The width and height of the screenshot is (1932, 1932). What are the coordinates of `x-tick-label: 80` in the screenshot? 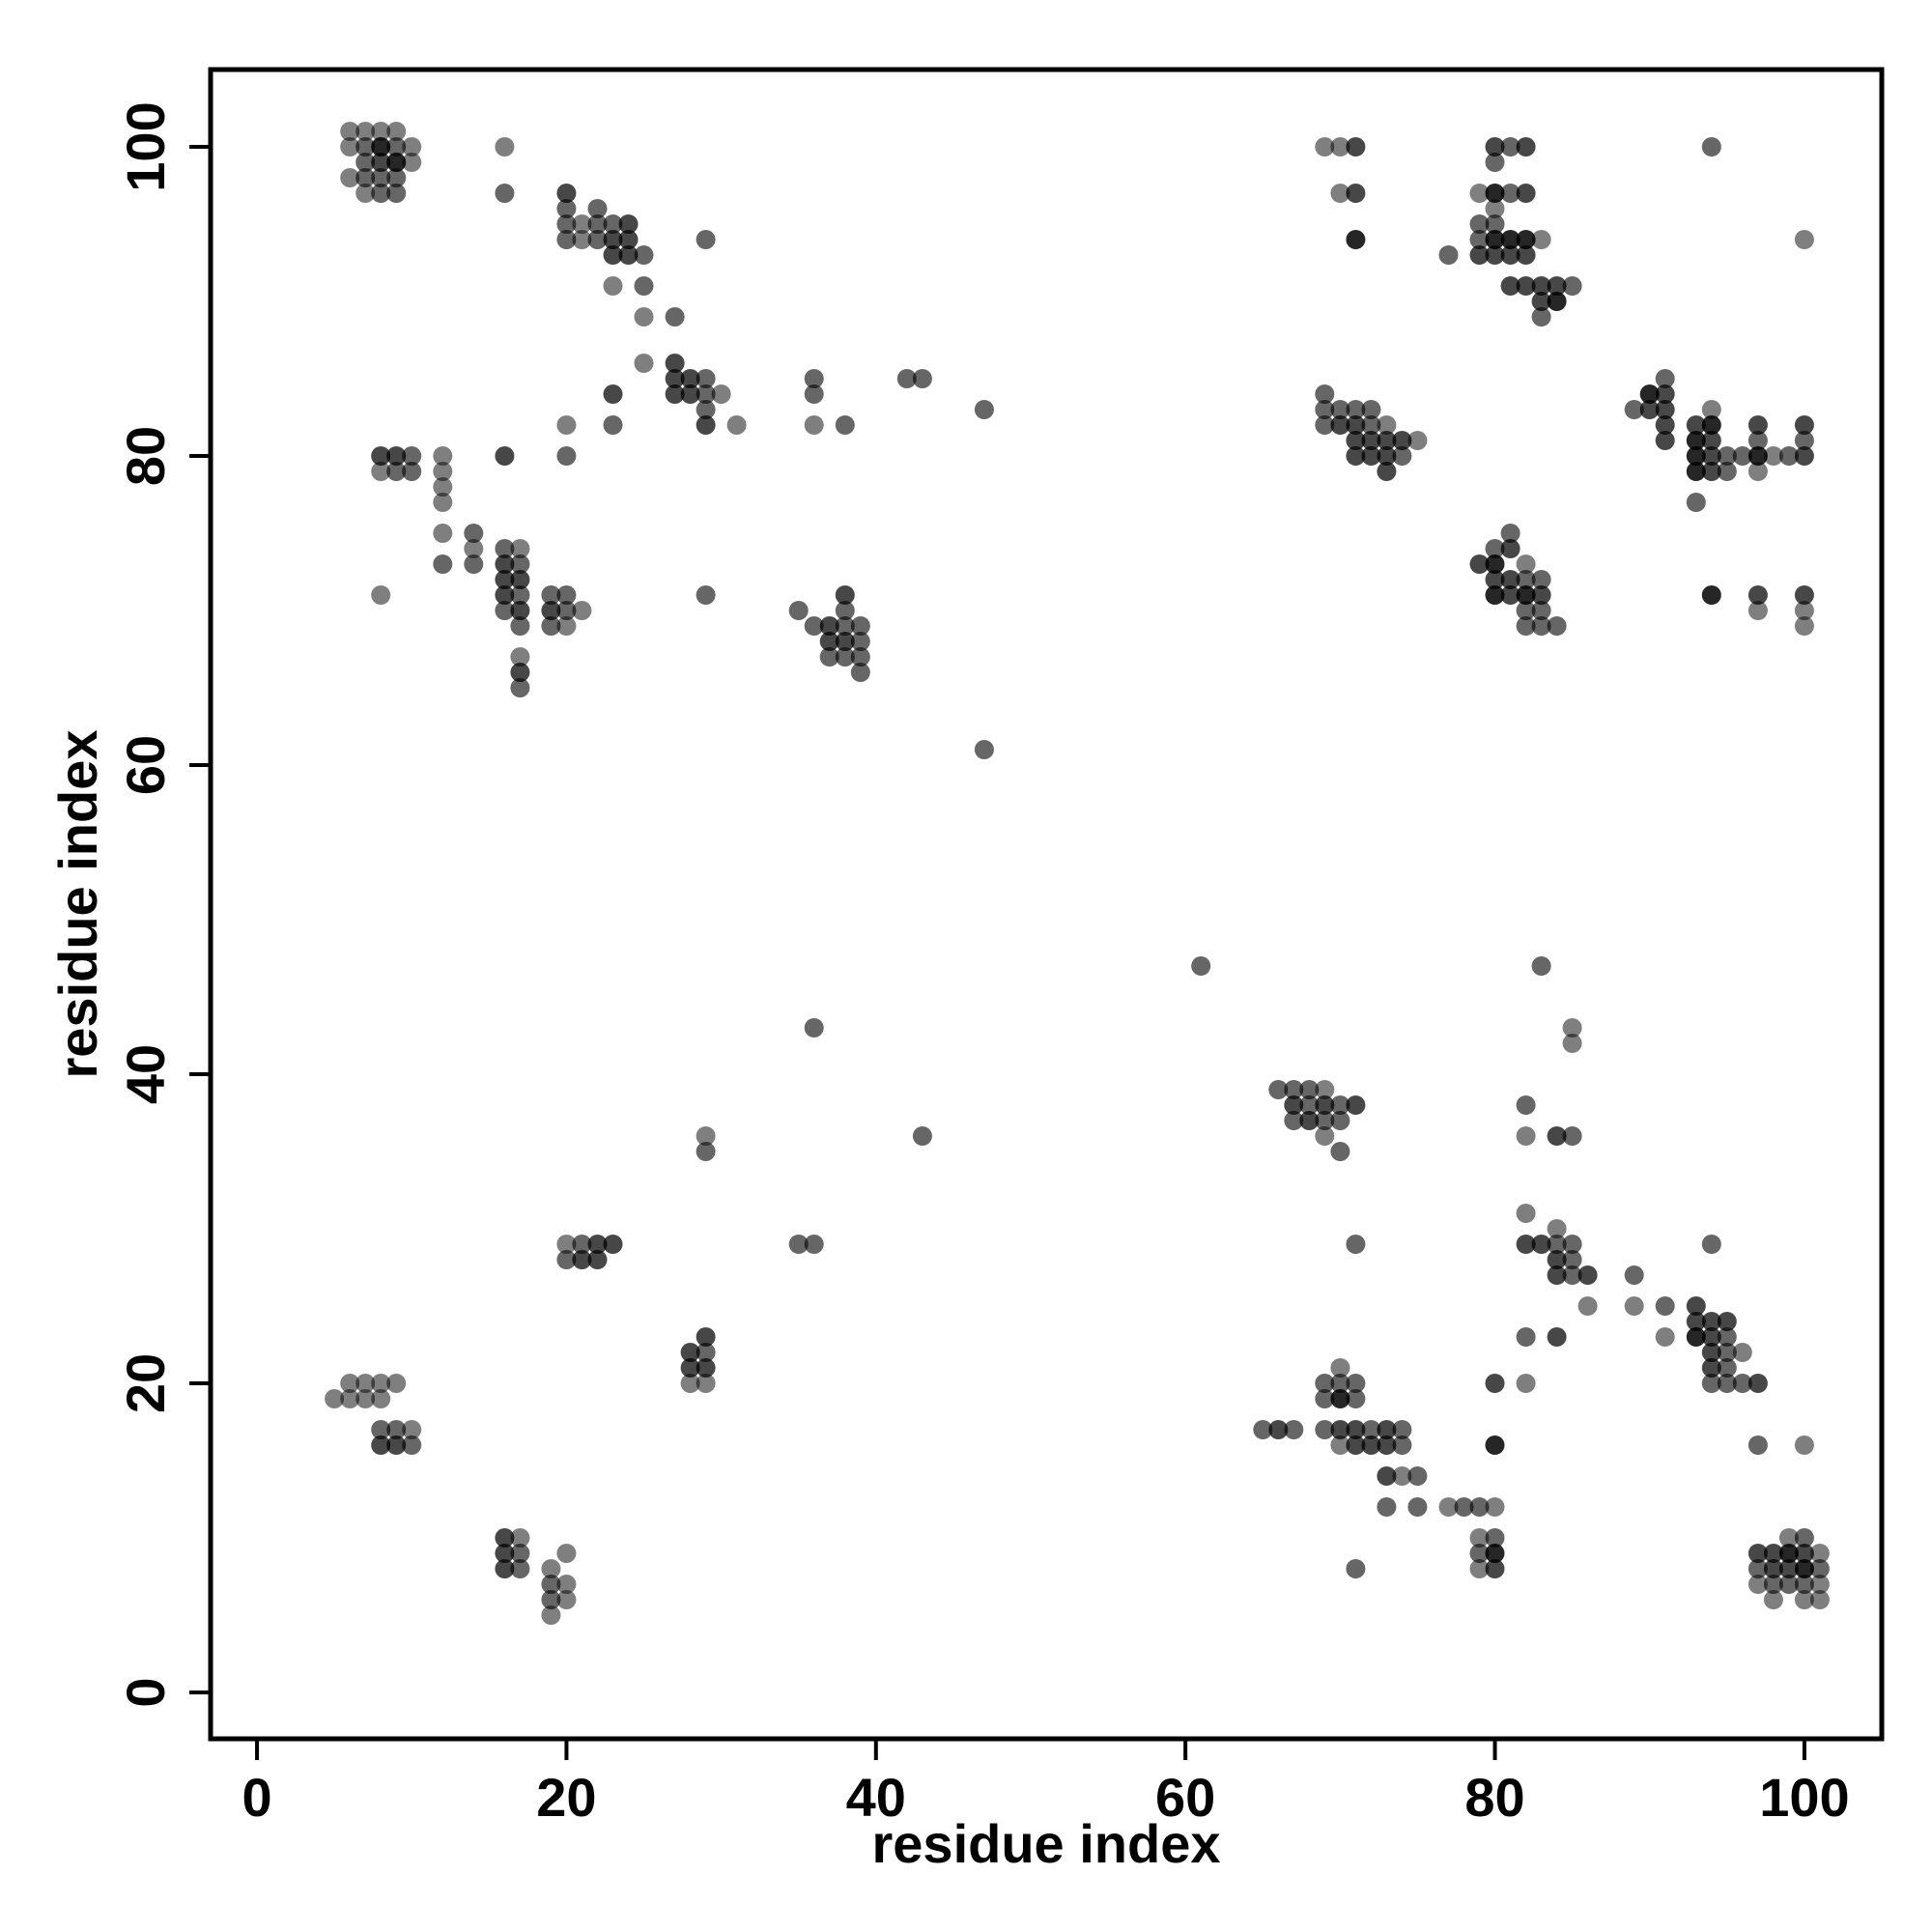 It's located at (1494, 1797).